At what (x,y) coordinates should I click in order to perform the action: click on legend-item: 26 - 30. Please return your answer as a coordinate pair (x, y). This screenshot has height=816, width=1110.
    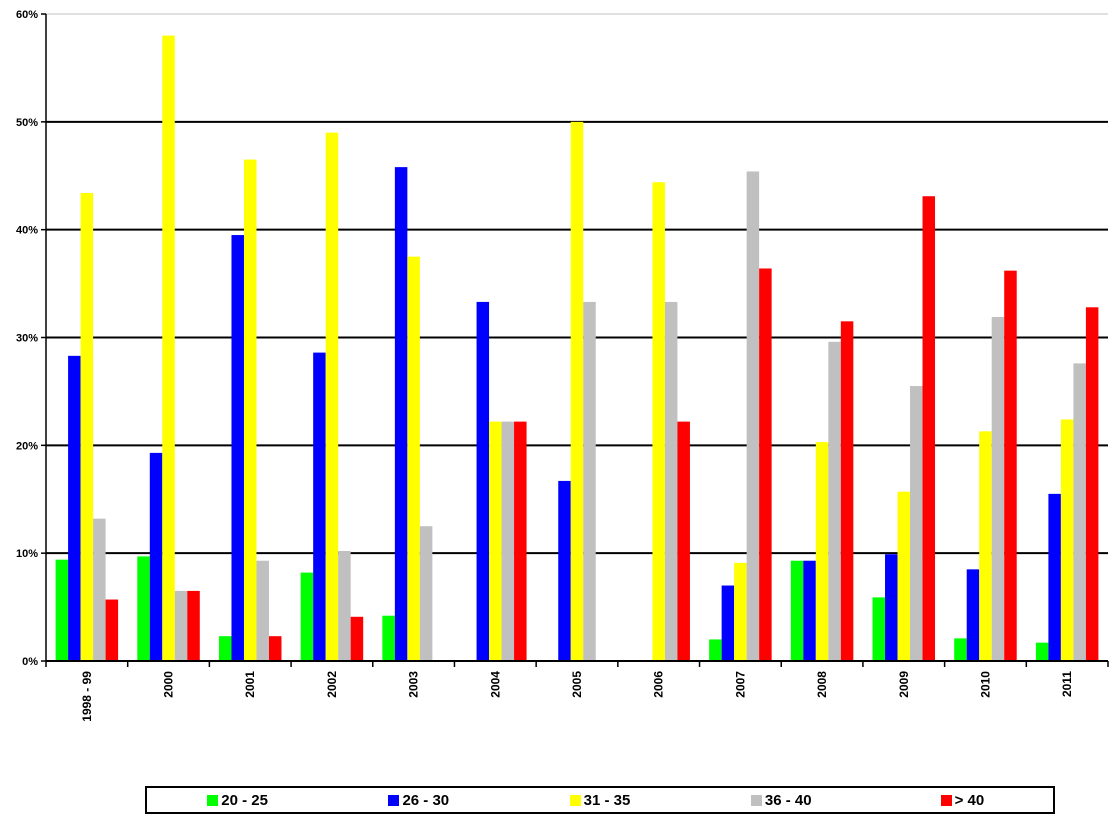
    Looking at the image, I should click on (418, 800).